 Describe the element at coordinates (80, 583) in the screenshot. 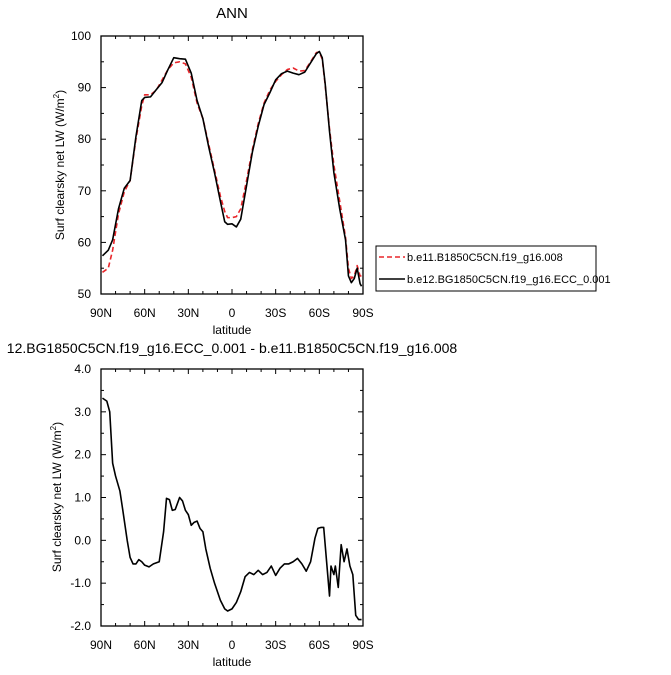

I see `bottom-chart-y-tick-label: -1.0` at that location.